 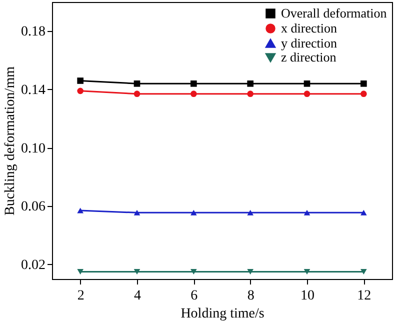 What do you see at coordinates (33, 265) in the screenshot?
I see `y-tick-label: 0.02` at bounding box center [33, 265].